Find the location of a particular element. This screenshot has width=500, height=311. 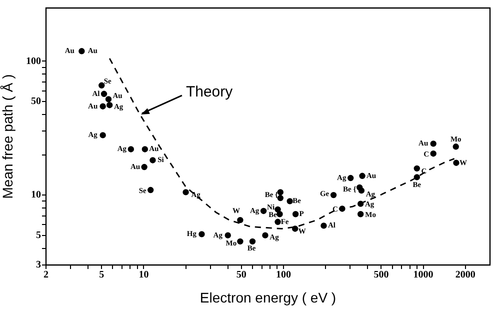

x-tick-label: 10 is located at coordinates (143, 275).